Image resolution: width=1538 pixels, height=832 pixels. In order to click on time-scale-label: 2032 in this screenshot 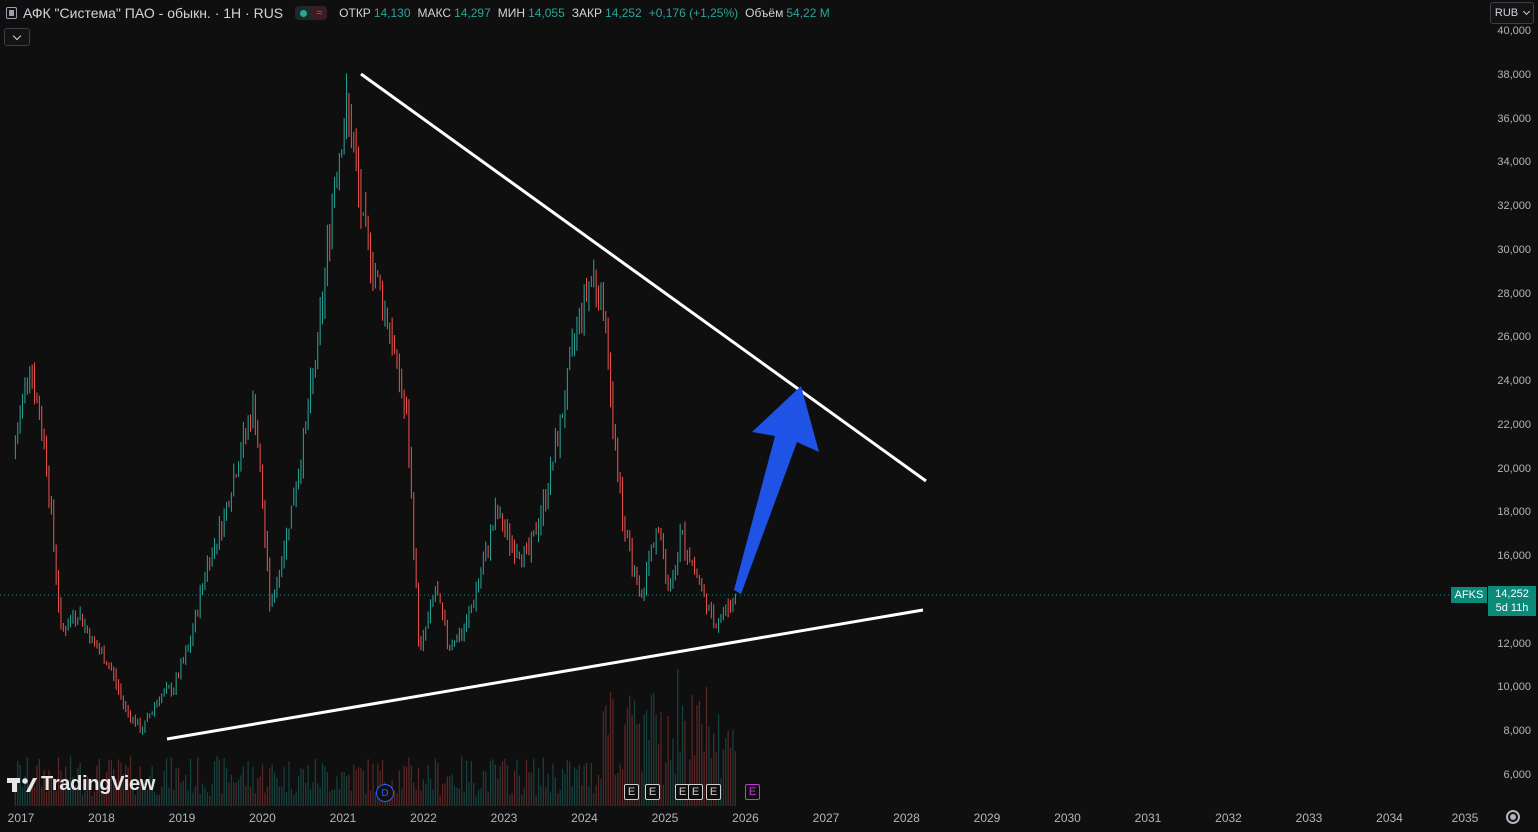, I will do `click(1228, 818)`.